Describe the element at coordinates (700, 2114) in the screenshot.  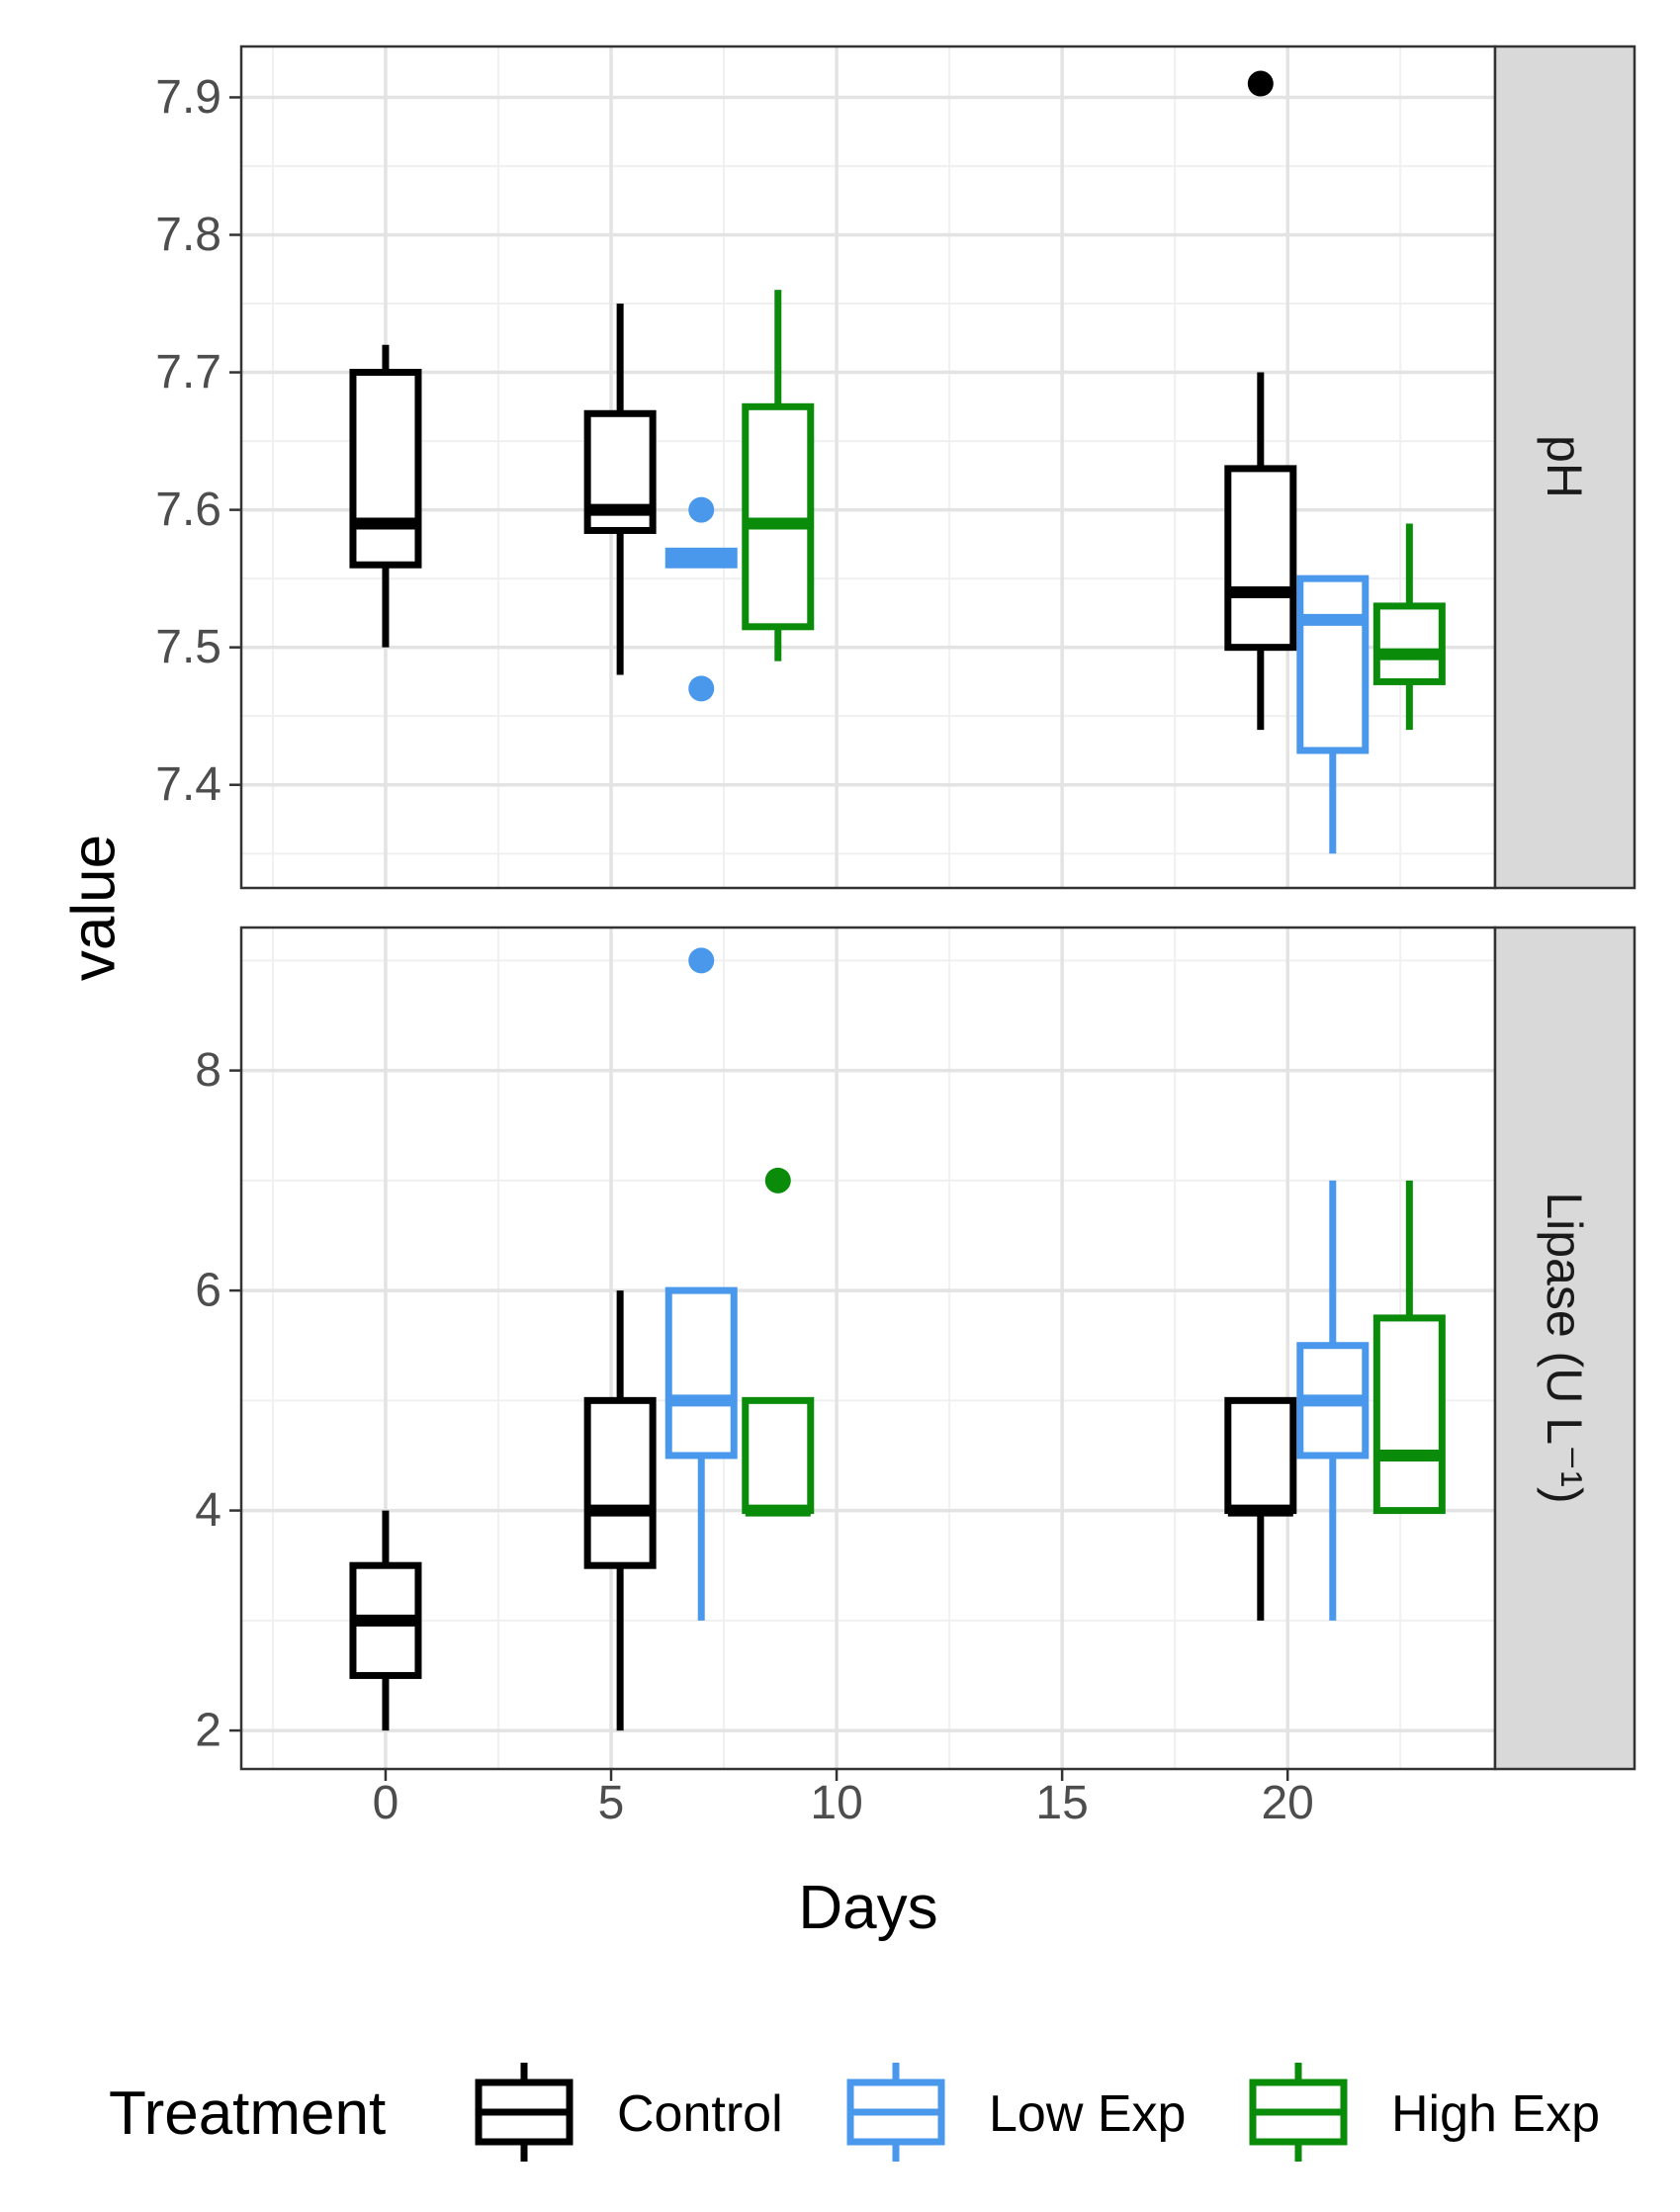
I see `legend-label-control: Control` at that location.